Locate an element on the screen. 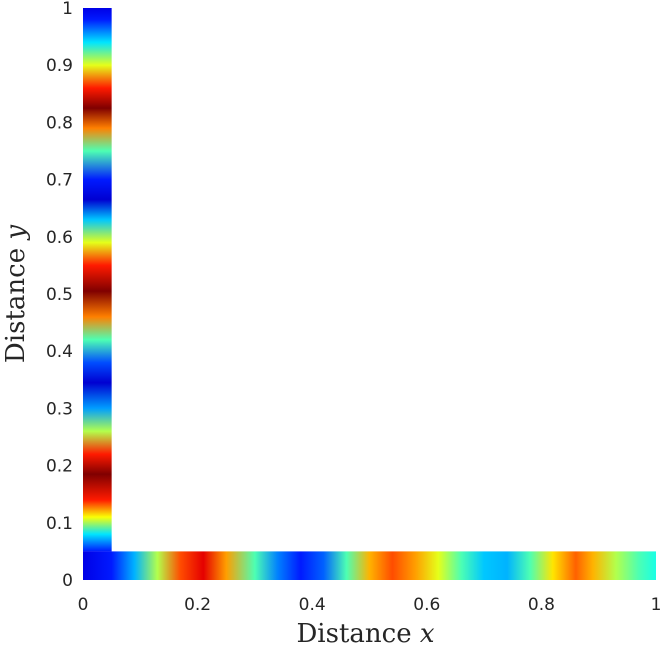  y-axis: 0 0.1 0.2 0.3 0.4 0.5 0.6 0.7 0.8 0.9 1 is located at coordinates (59, 295).